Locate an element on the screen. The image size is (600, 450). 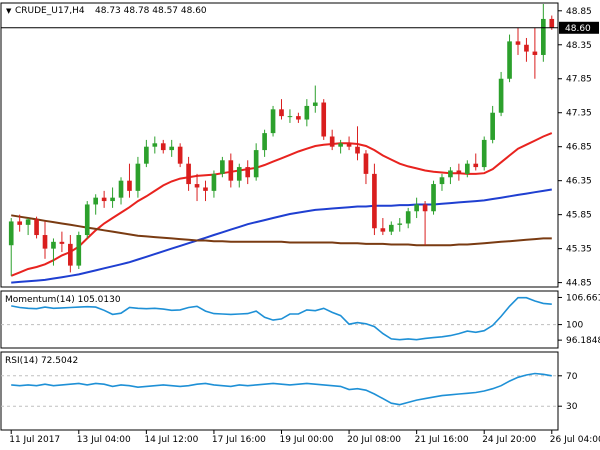
dropdown-arrow-icon: ▼ is located at coordinates (9, 11).